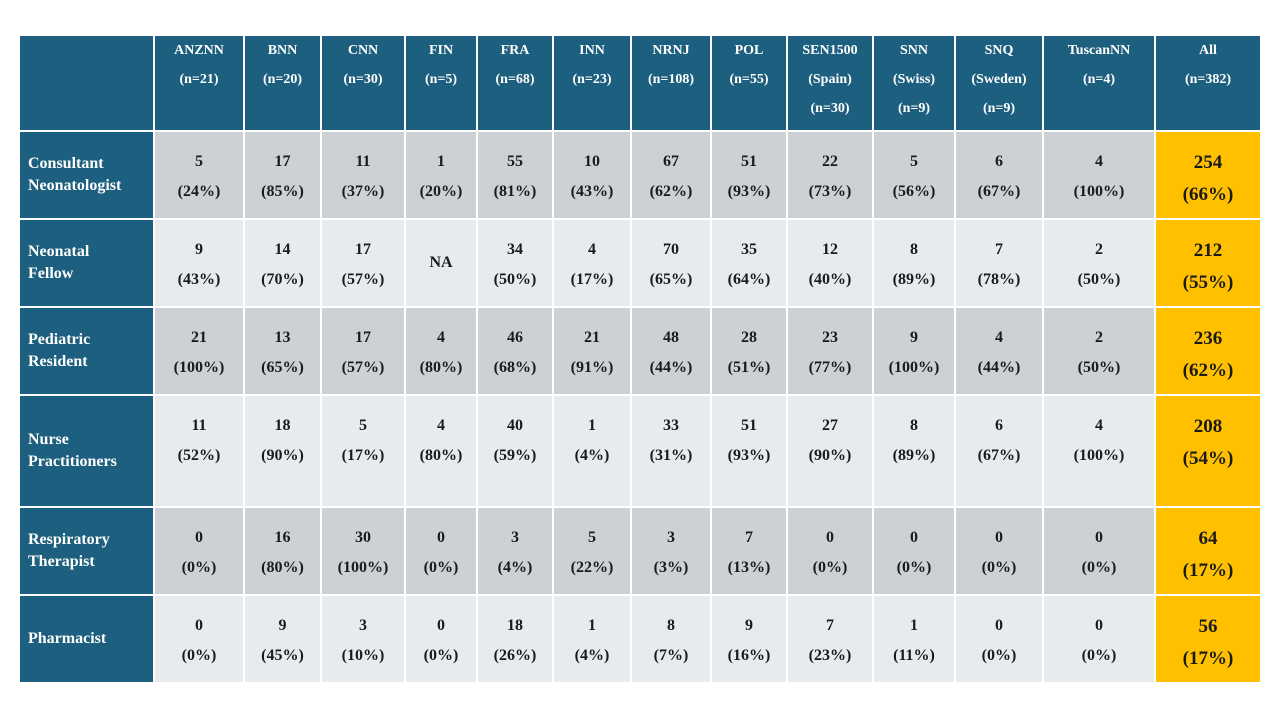 This screenshot has height=720, width=1280. I want to click on cell-count: 64, so click(1208, 538).